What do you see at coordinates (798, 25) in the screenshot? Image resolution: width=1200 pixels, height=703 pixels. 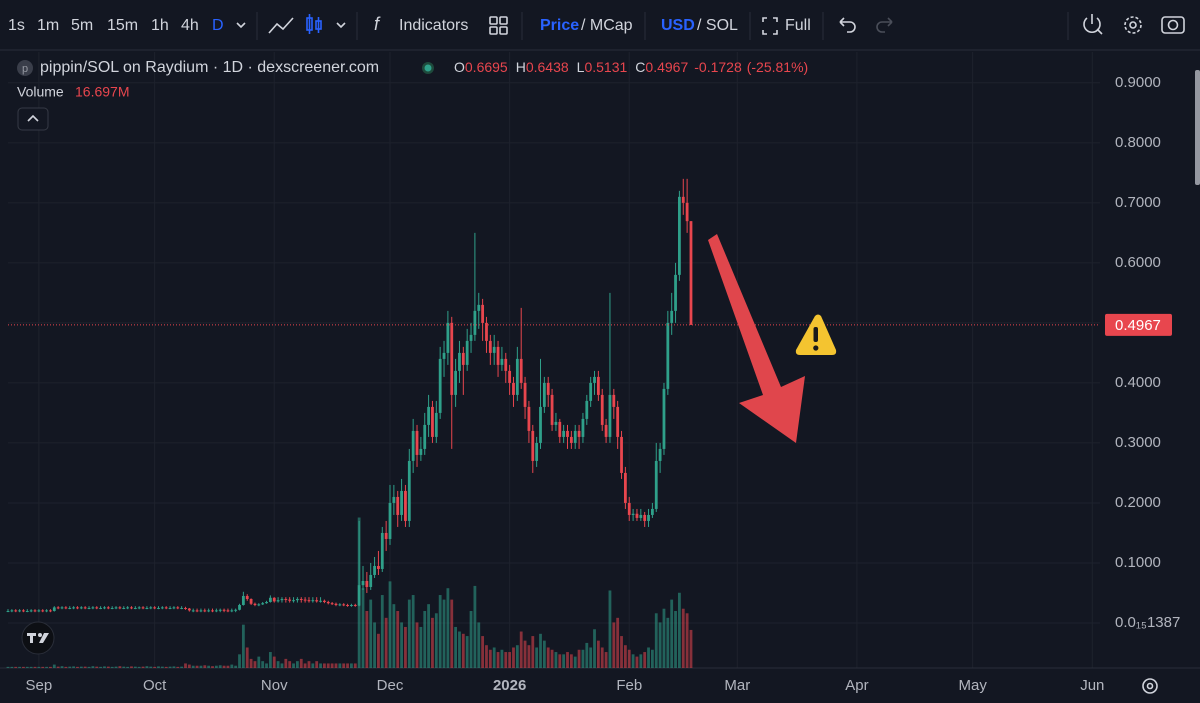 I see `full: Full` at bounding box center [798, 25].